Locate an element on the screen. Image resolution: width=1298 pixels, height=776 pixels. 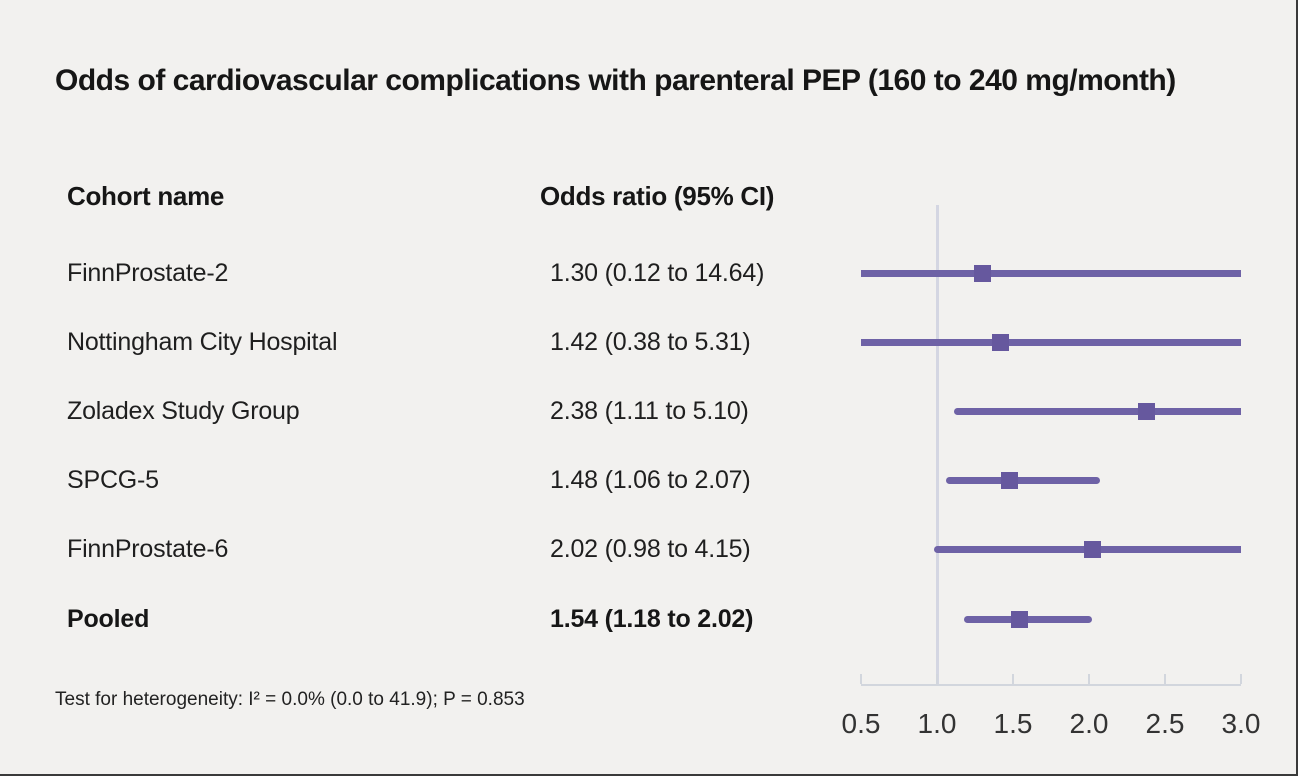
cohort-label: FinnProstate-6 is located at coordinates (148, 549).